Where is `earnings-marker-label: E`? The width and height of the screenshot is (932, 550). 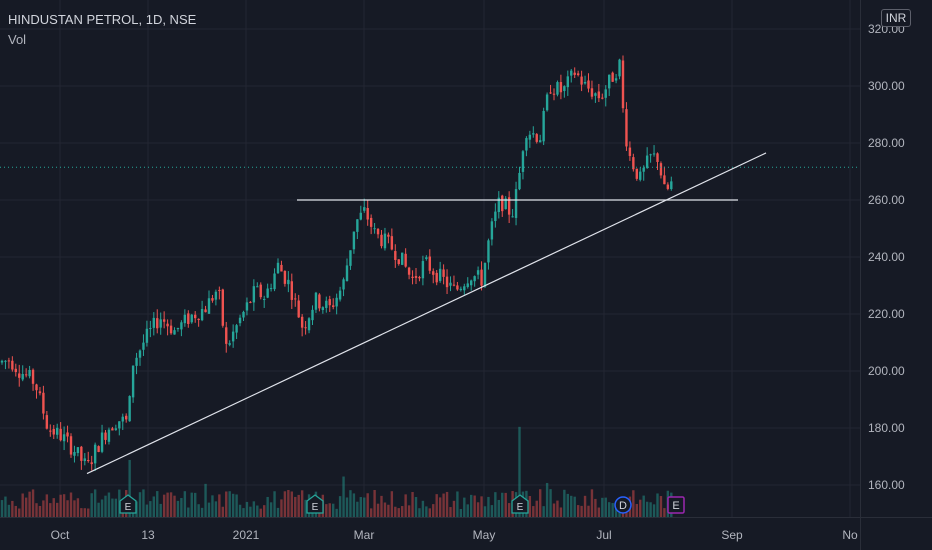 earnings-marker-label: E is located at coordinates (520, 507).